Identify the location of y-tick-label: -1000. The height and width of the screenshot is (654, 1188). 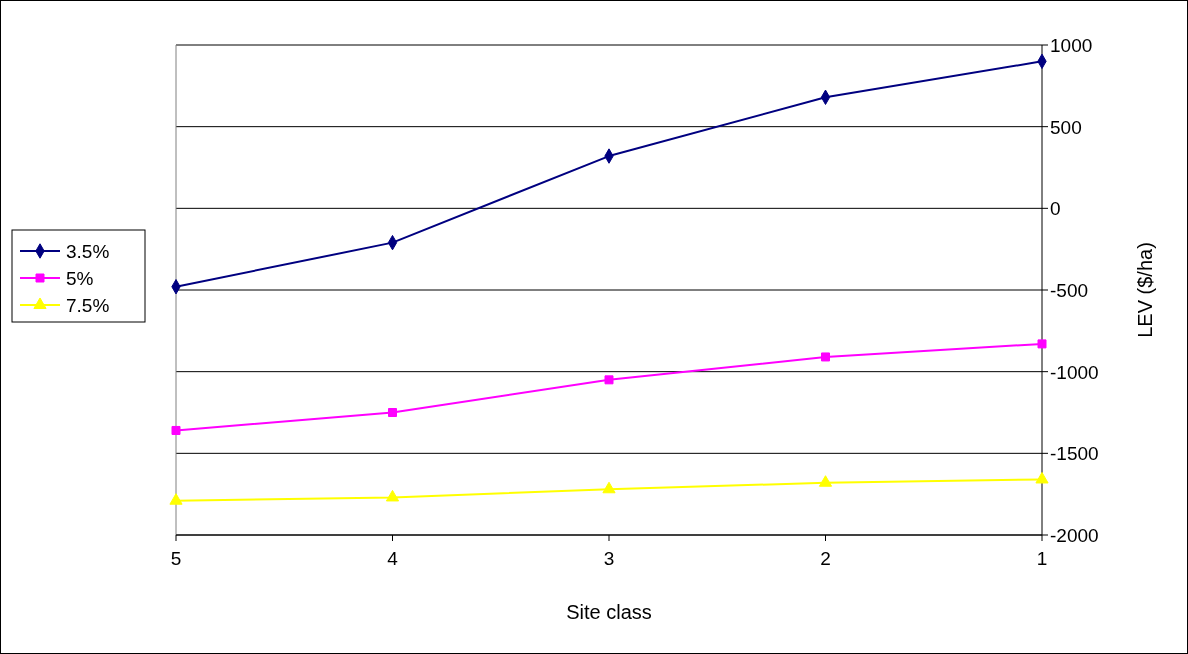
(1074, 372).